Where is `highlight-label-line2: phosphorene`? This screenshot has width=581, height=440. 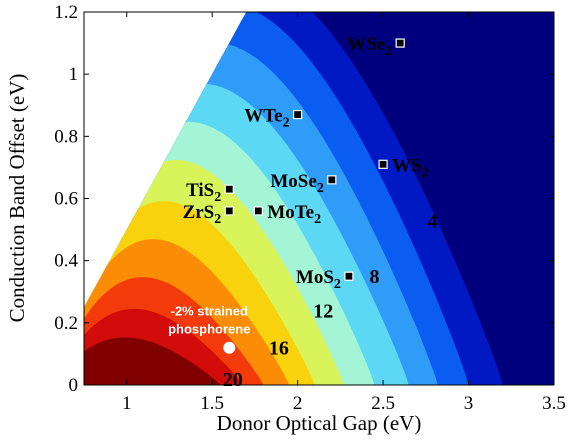
highlight-label-line2: phosphorene is located at coordinates (209, 329).